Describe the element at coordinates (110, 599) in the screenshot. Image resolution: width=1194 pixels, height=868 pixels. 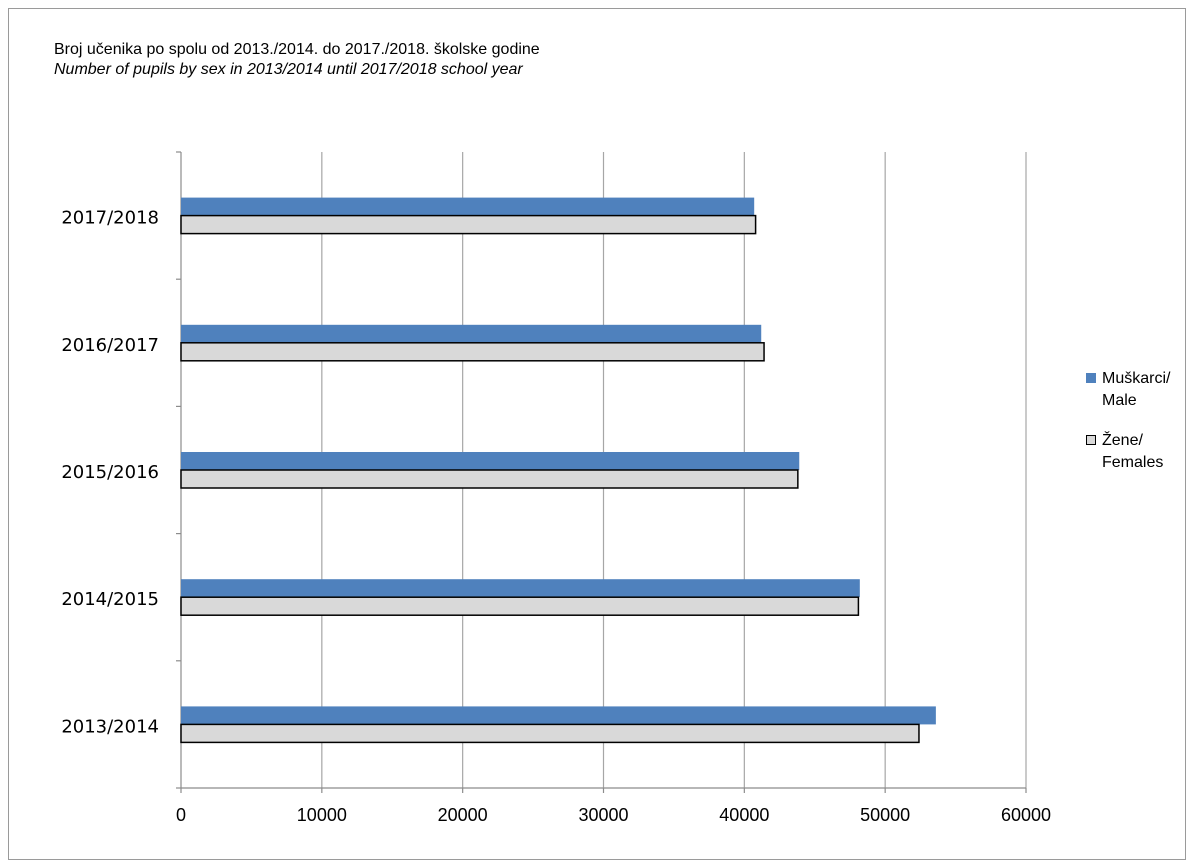
I see `y-tick-label-2014/2015: 2014/2015` at that location.